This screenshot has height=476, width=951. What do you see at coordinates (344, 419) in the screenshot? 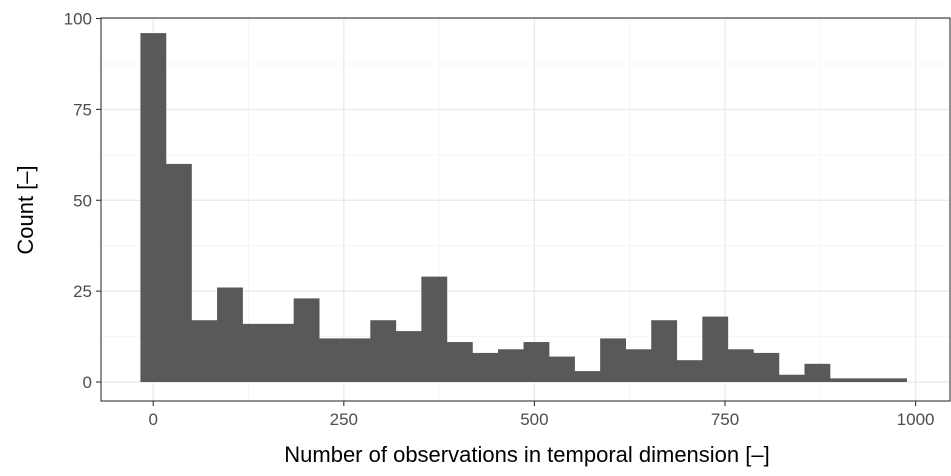
I see `x-tick-label: 250` at bounding box center [344, 419].